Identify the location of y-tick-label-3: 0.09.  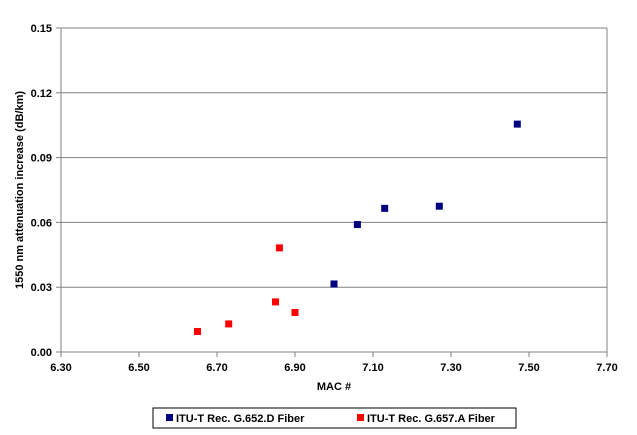
(41, 159).